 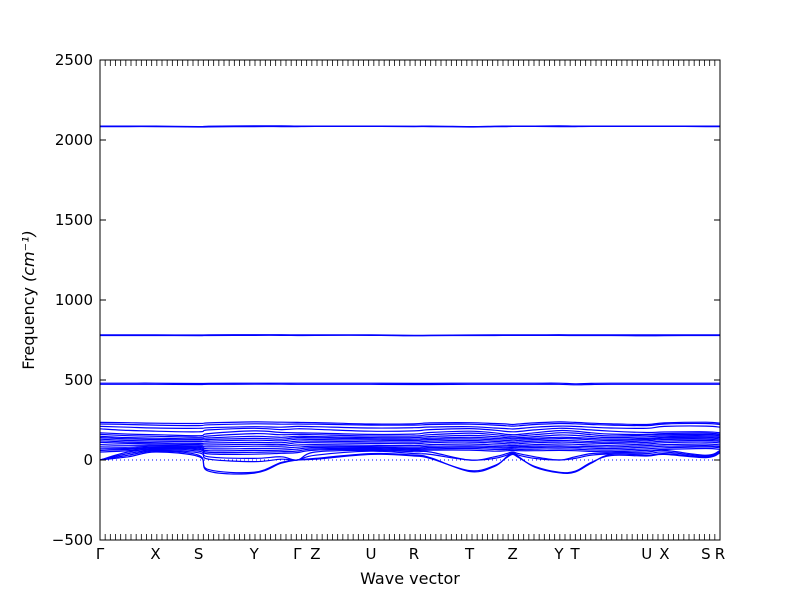 I want to click on y-axis-label-text: Frequency, so click(x=28, y=326).